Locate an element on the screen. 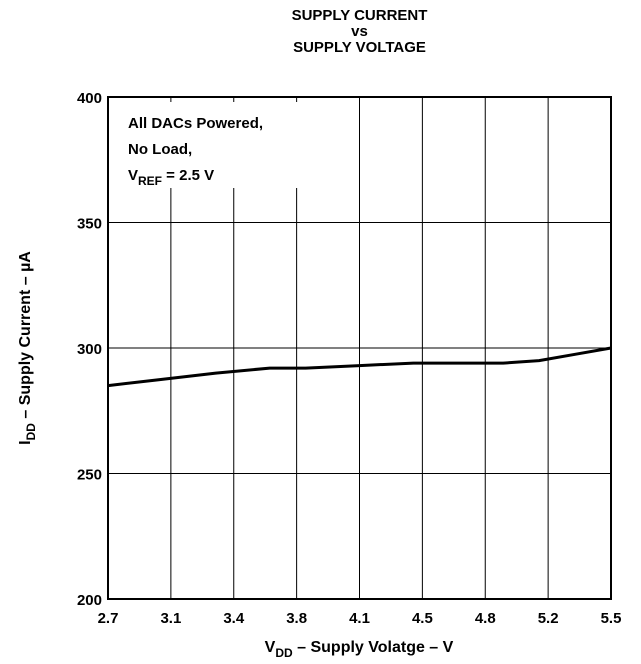 The width and height of the screenshot is (641, 664). annotation-vref-main: V is located at coordinates (133, 175).